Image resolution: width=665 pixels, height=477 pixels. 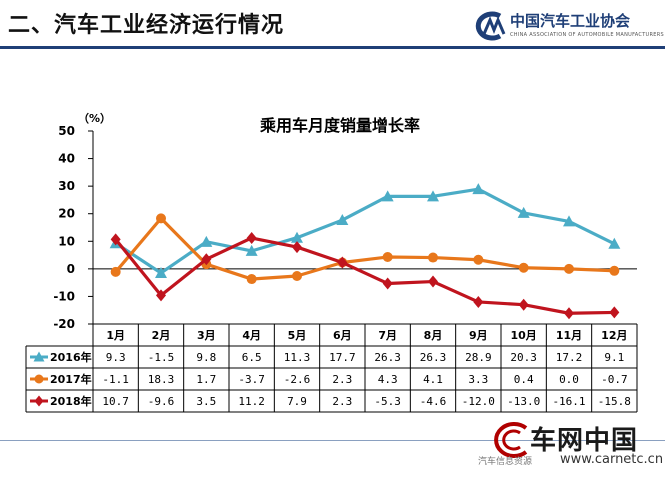 What do you see at coordinates (297, 335) in the screenshot?
I see `category-label: 5月` at bounding box center [297, 335].